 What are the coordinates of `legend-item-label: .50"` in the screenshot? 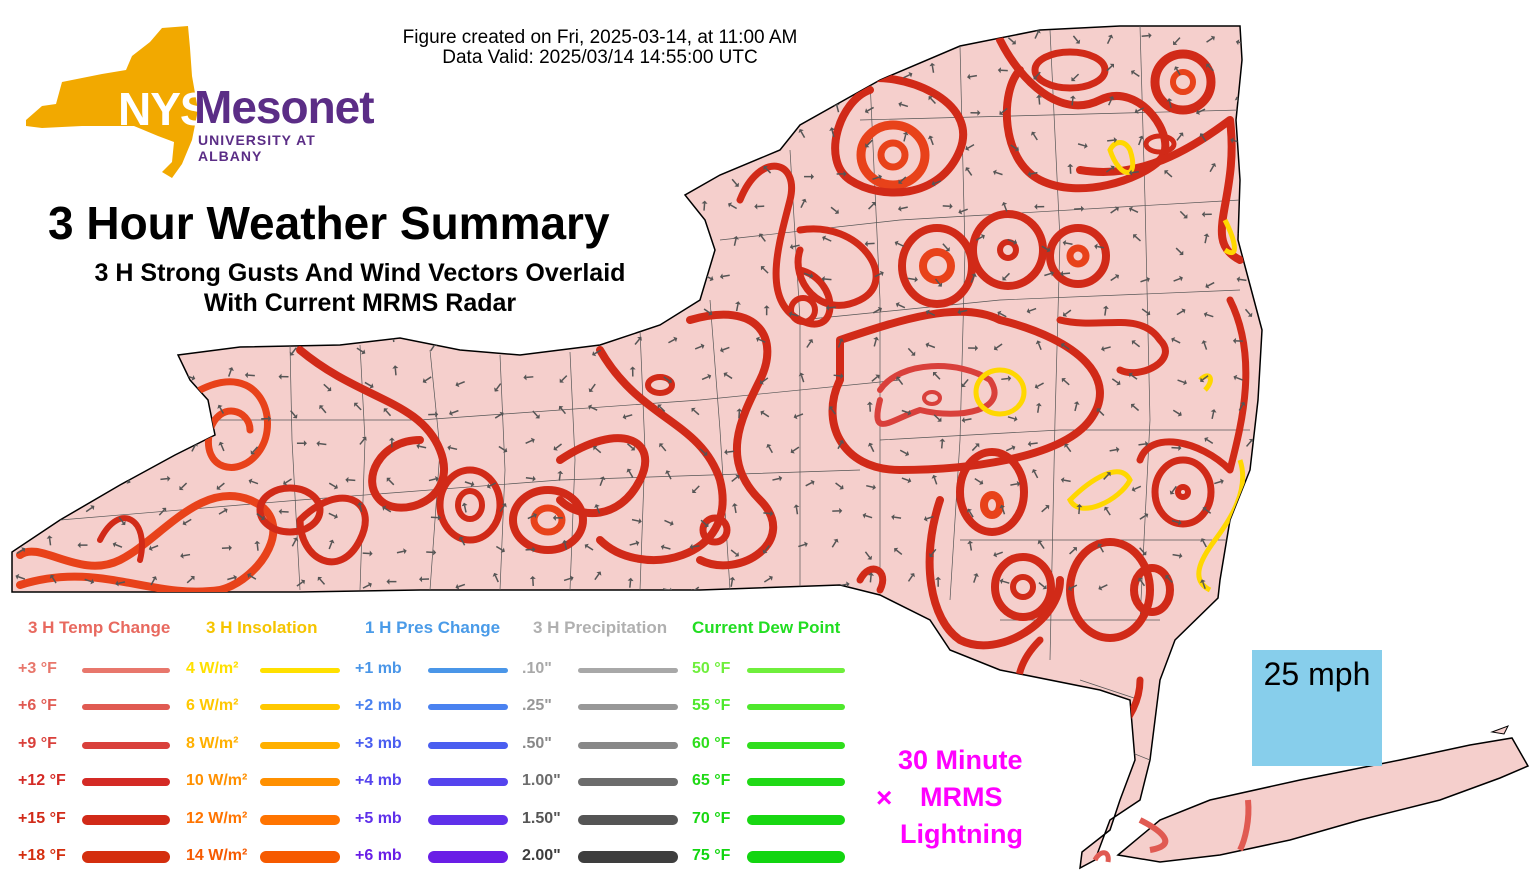 It's located at (537, 743).